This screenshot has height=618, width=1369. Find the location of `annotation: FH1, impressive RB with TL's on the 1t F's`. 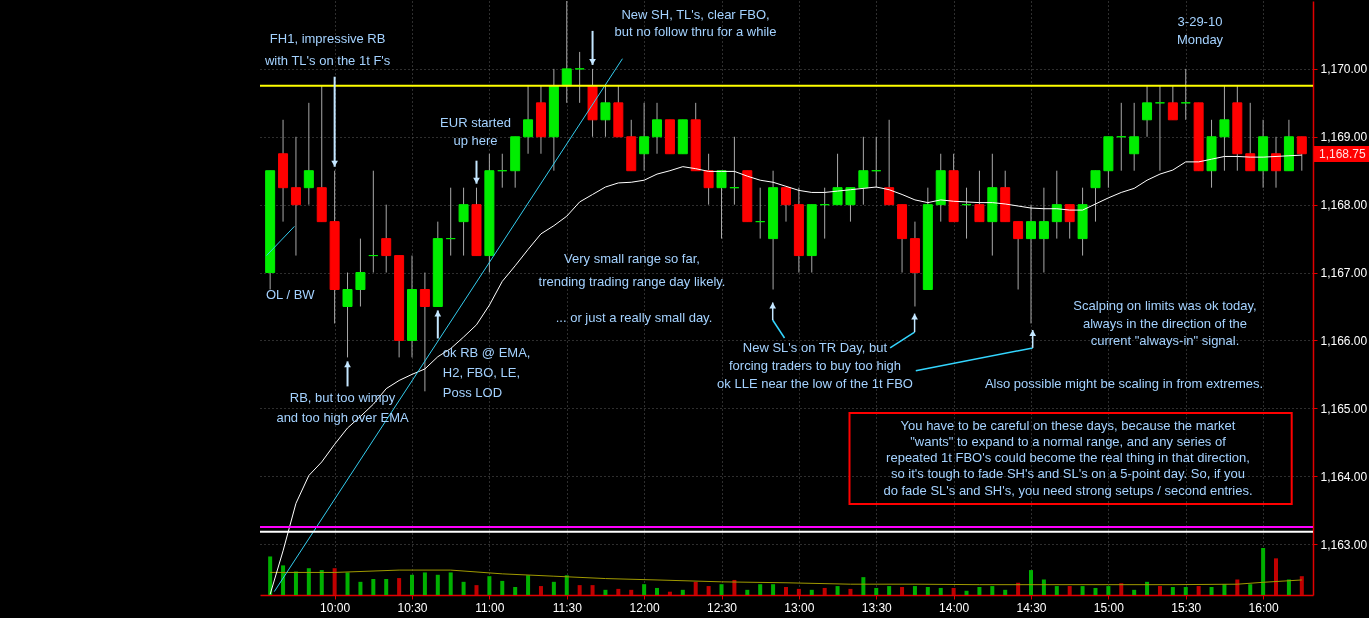

annotation: FH1, impressive RB with TL's on the 1t F's is located at coordinates (327, 49).